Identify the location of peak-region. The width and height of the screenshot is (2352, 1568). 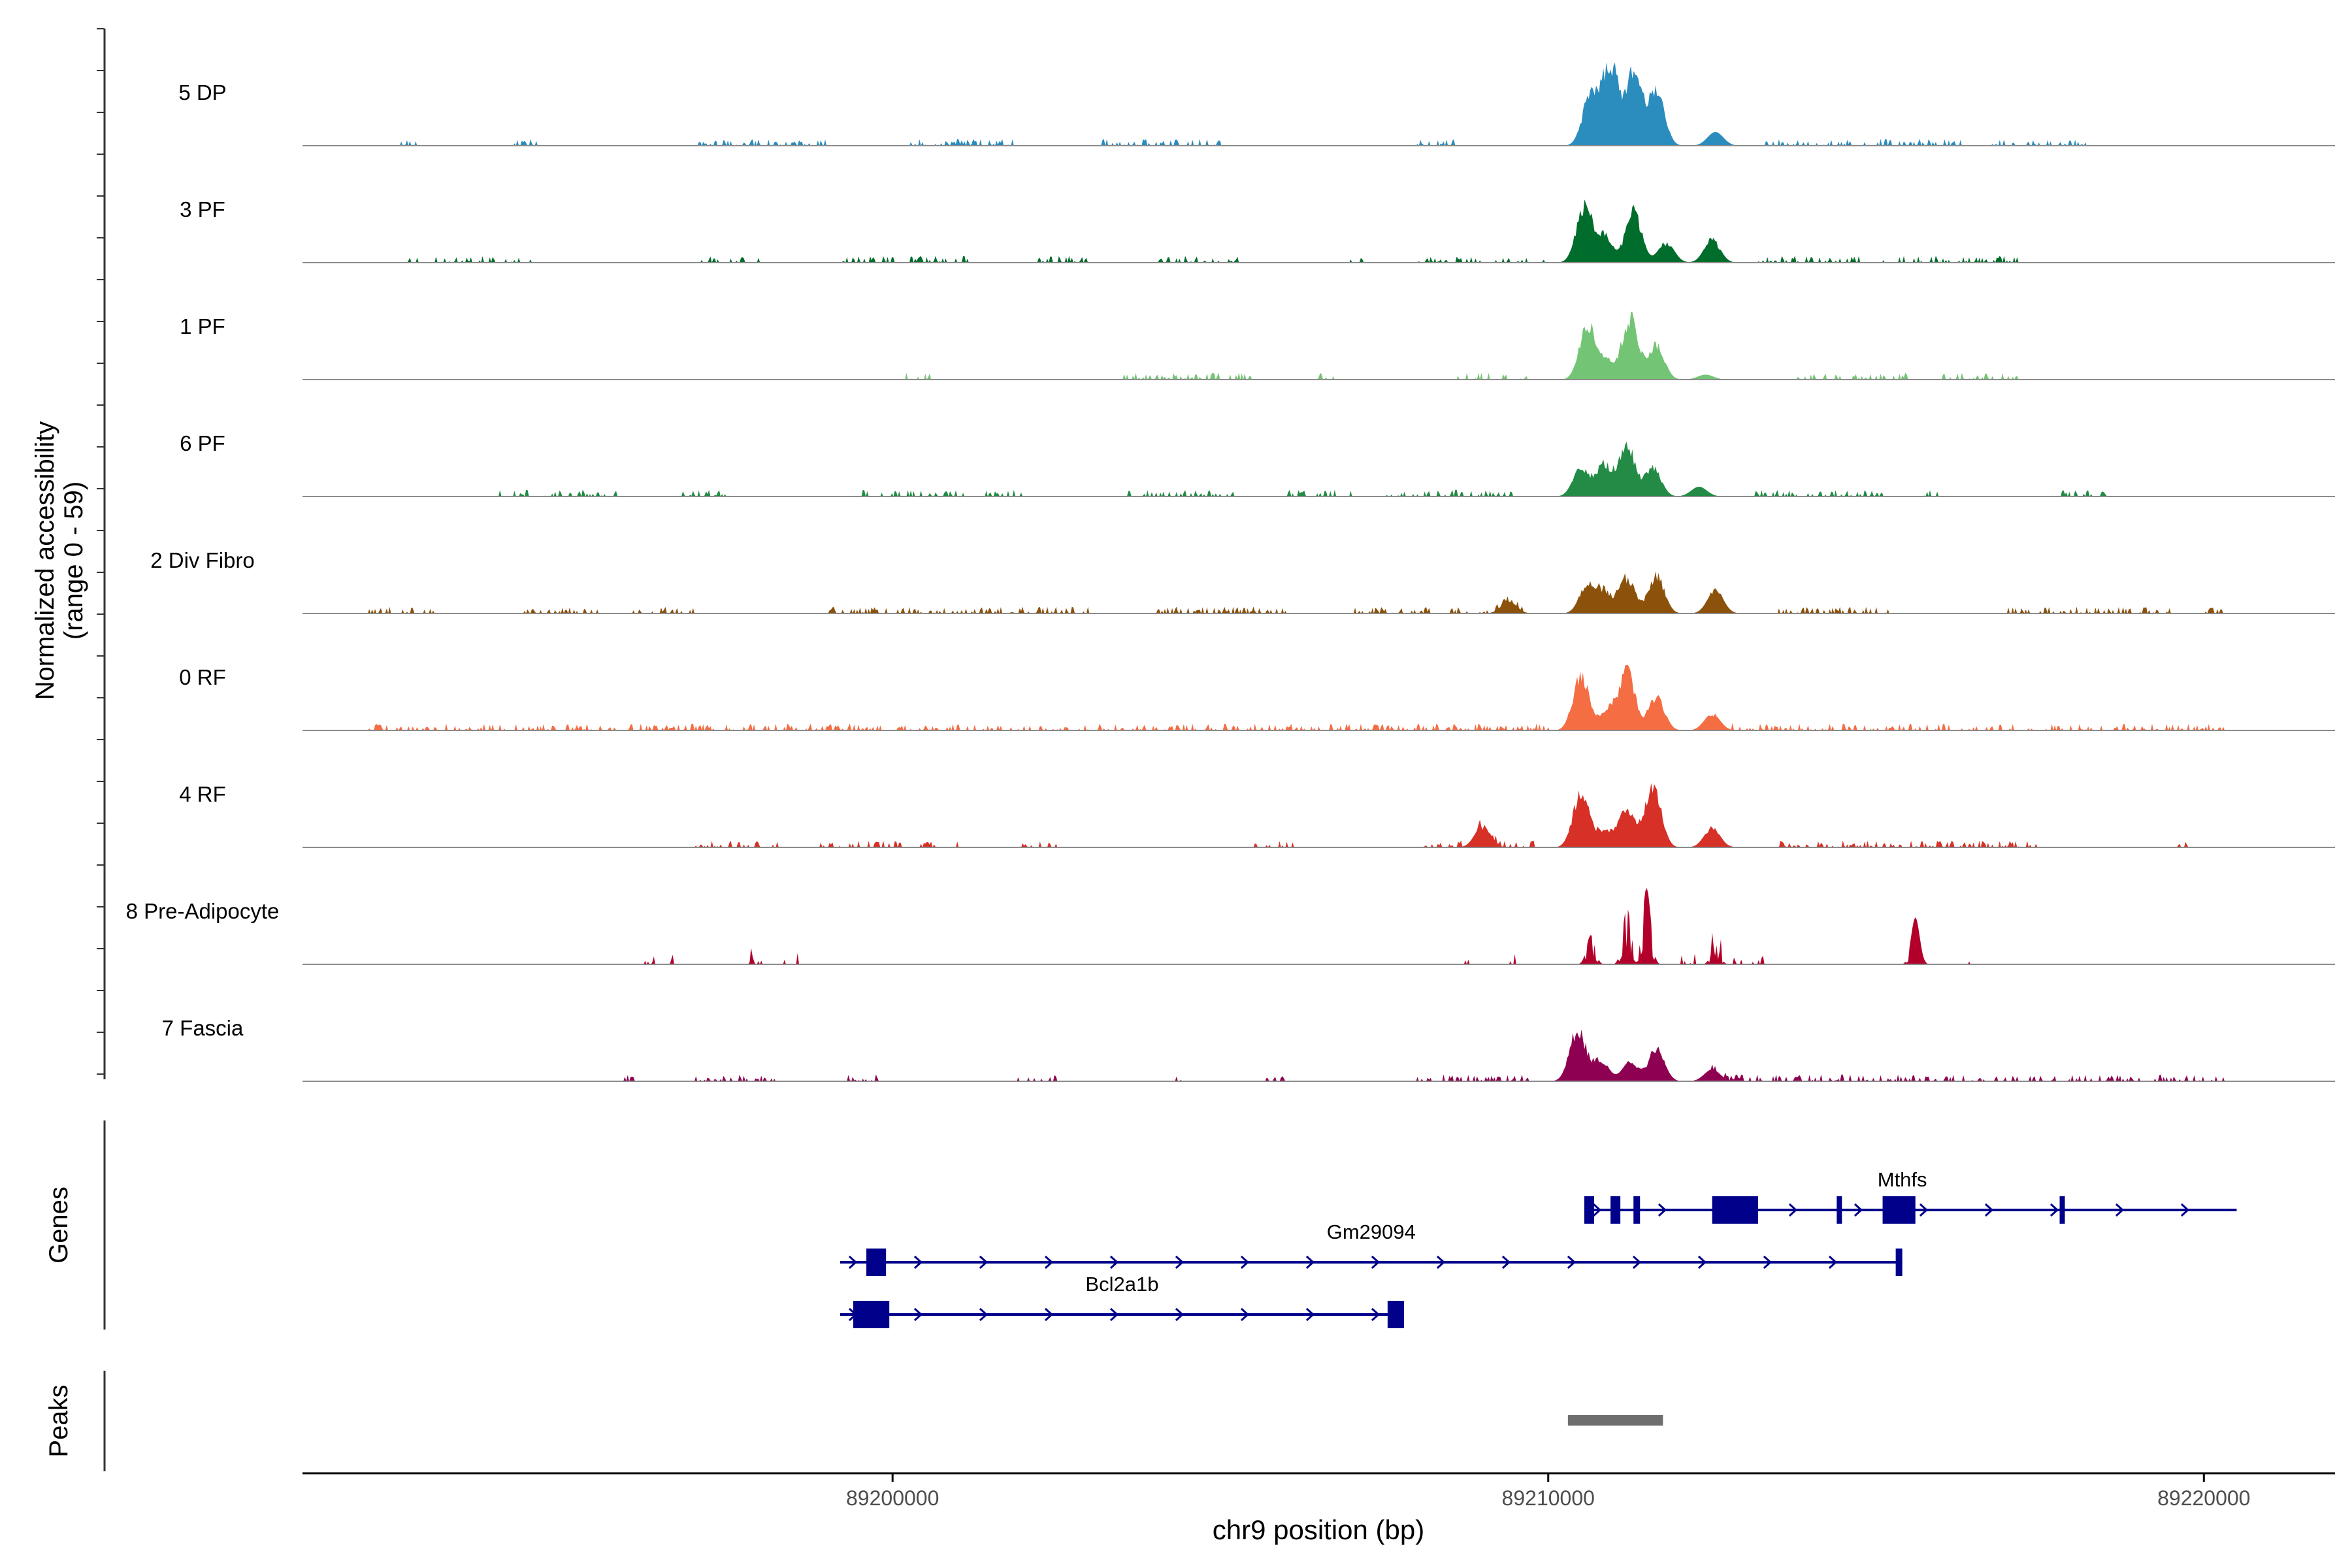
(1615, 1420).